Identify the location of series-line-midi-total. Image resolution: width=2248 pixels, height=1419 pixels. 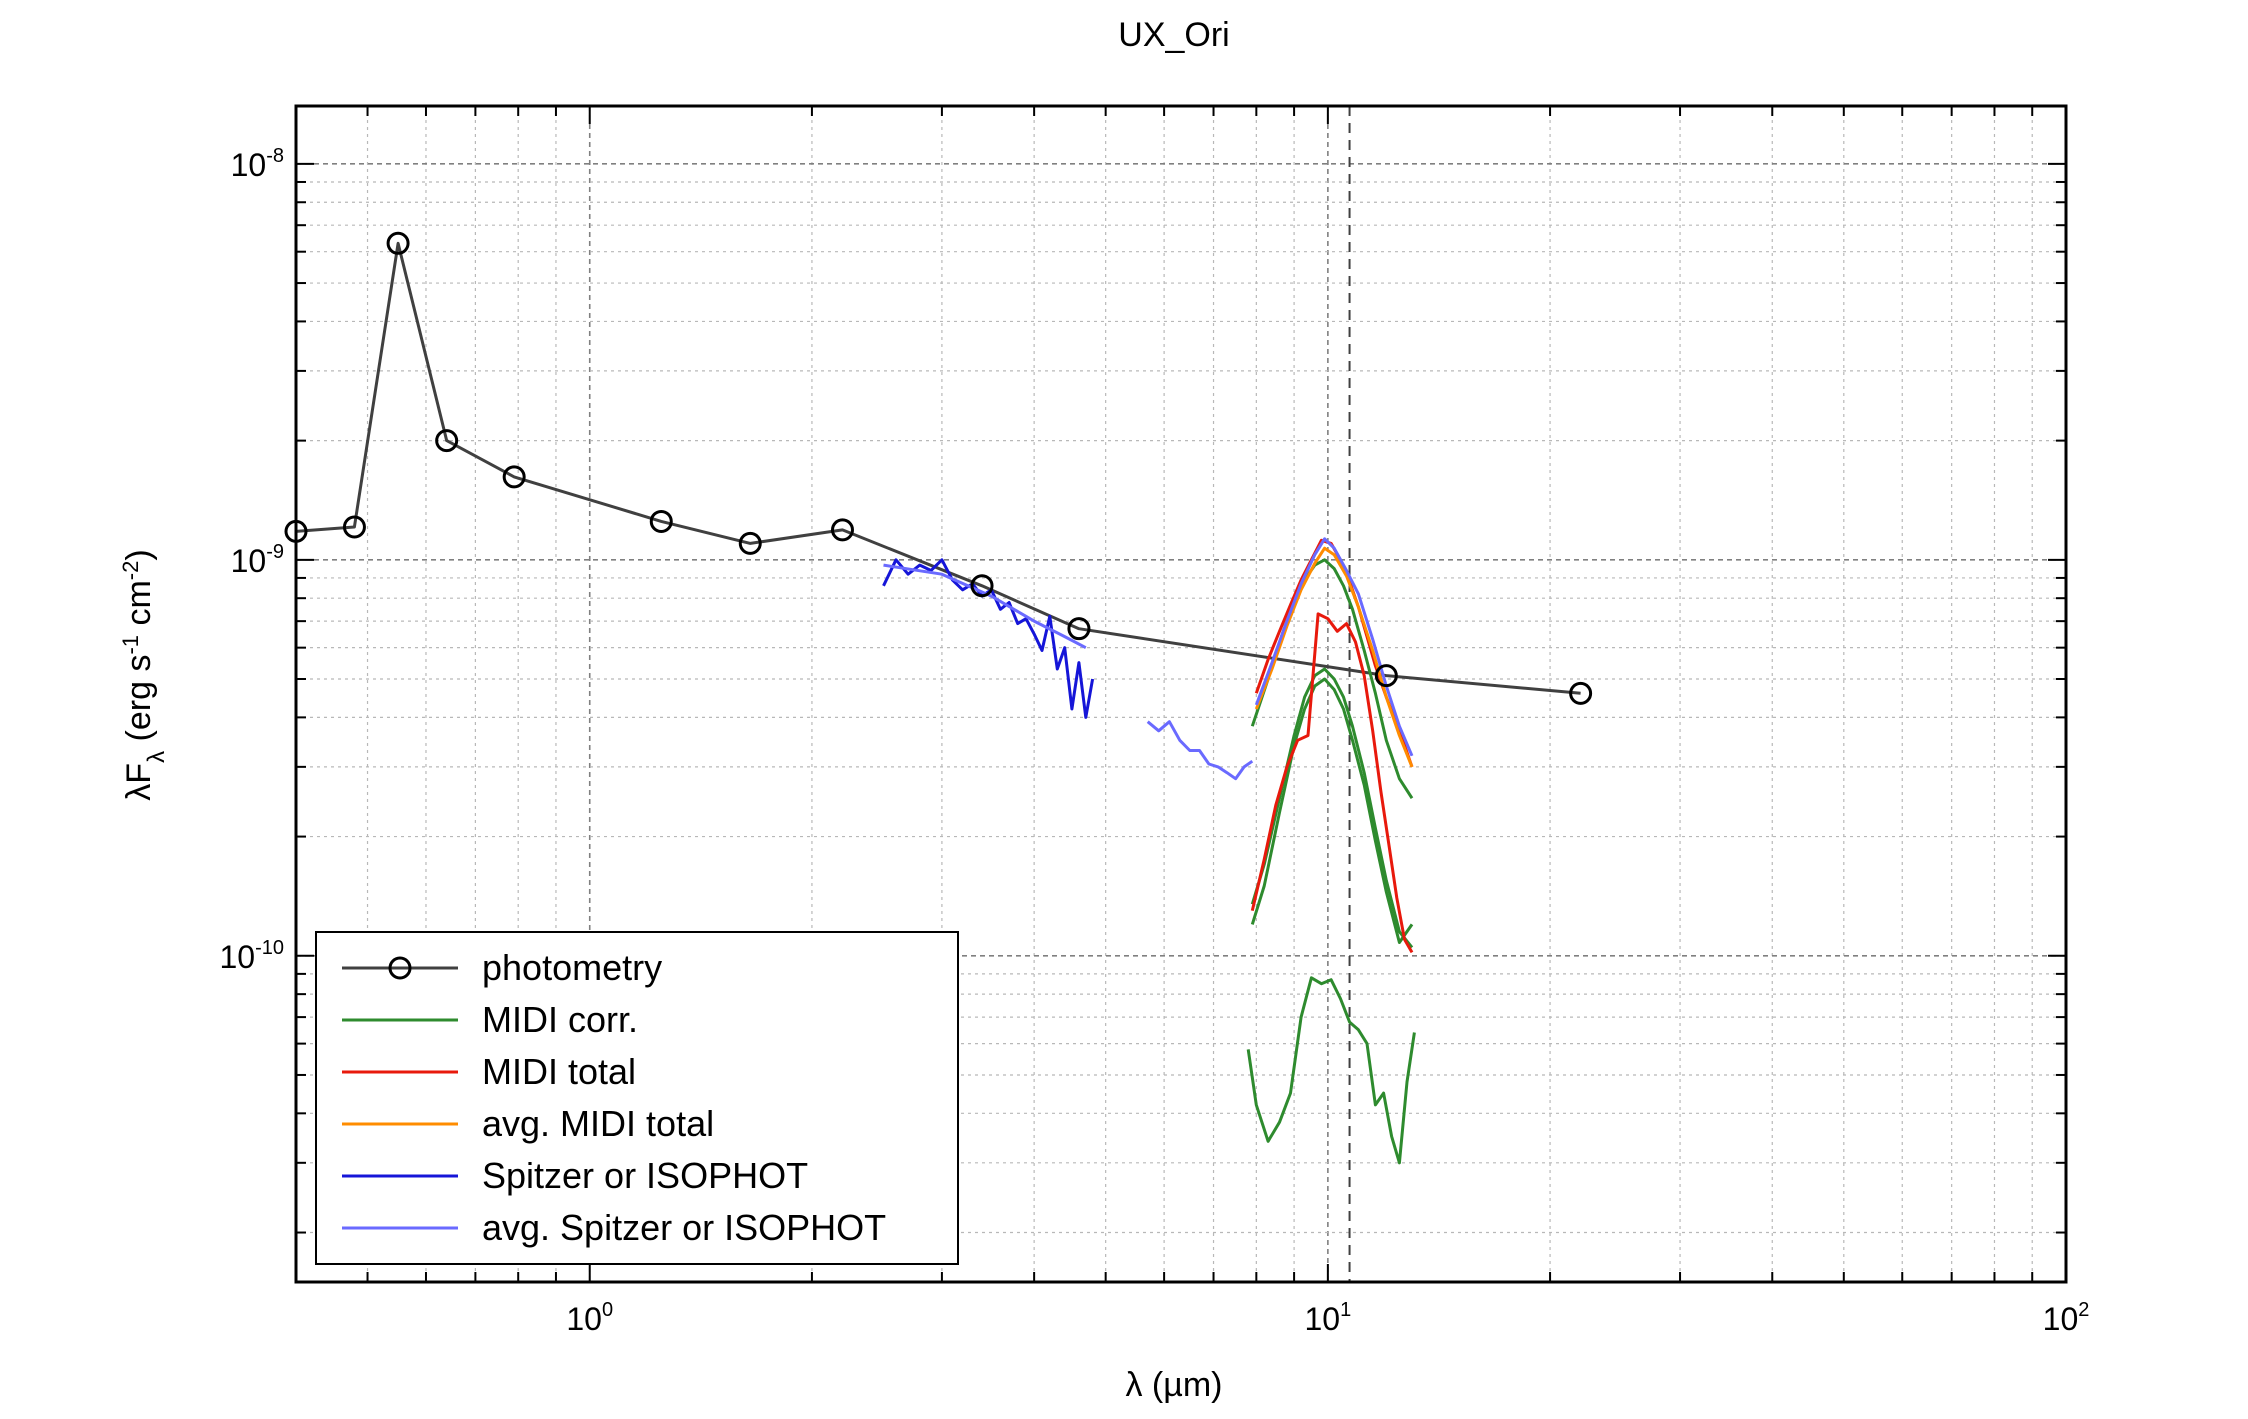
(1332, 783).